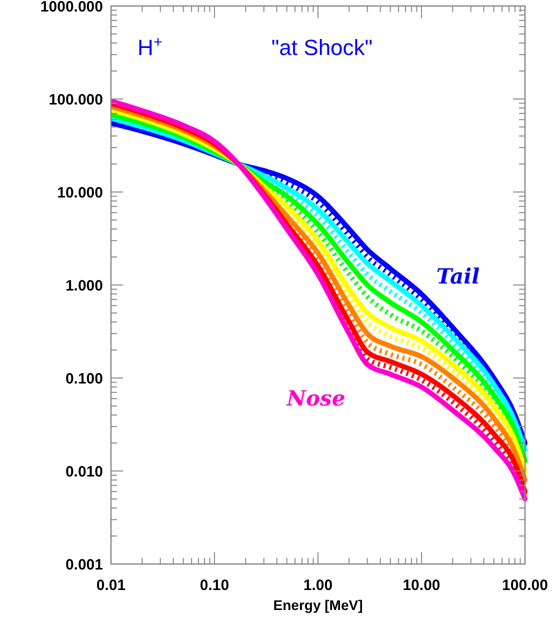 This screenshot has height=620, width=555. What do you see at coordinates (84, 471) in the screenshot?
I see `y-tick-label: 0.010` at bounding box center [84, 471].